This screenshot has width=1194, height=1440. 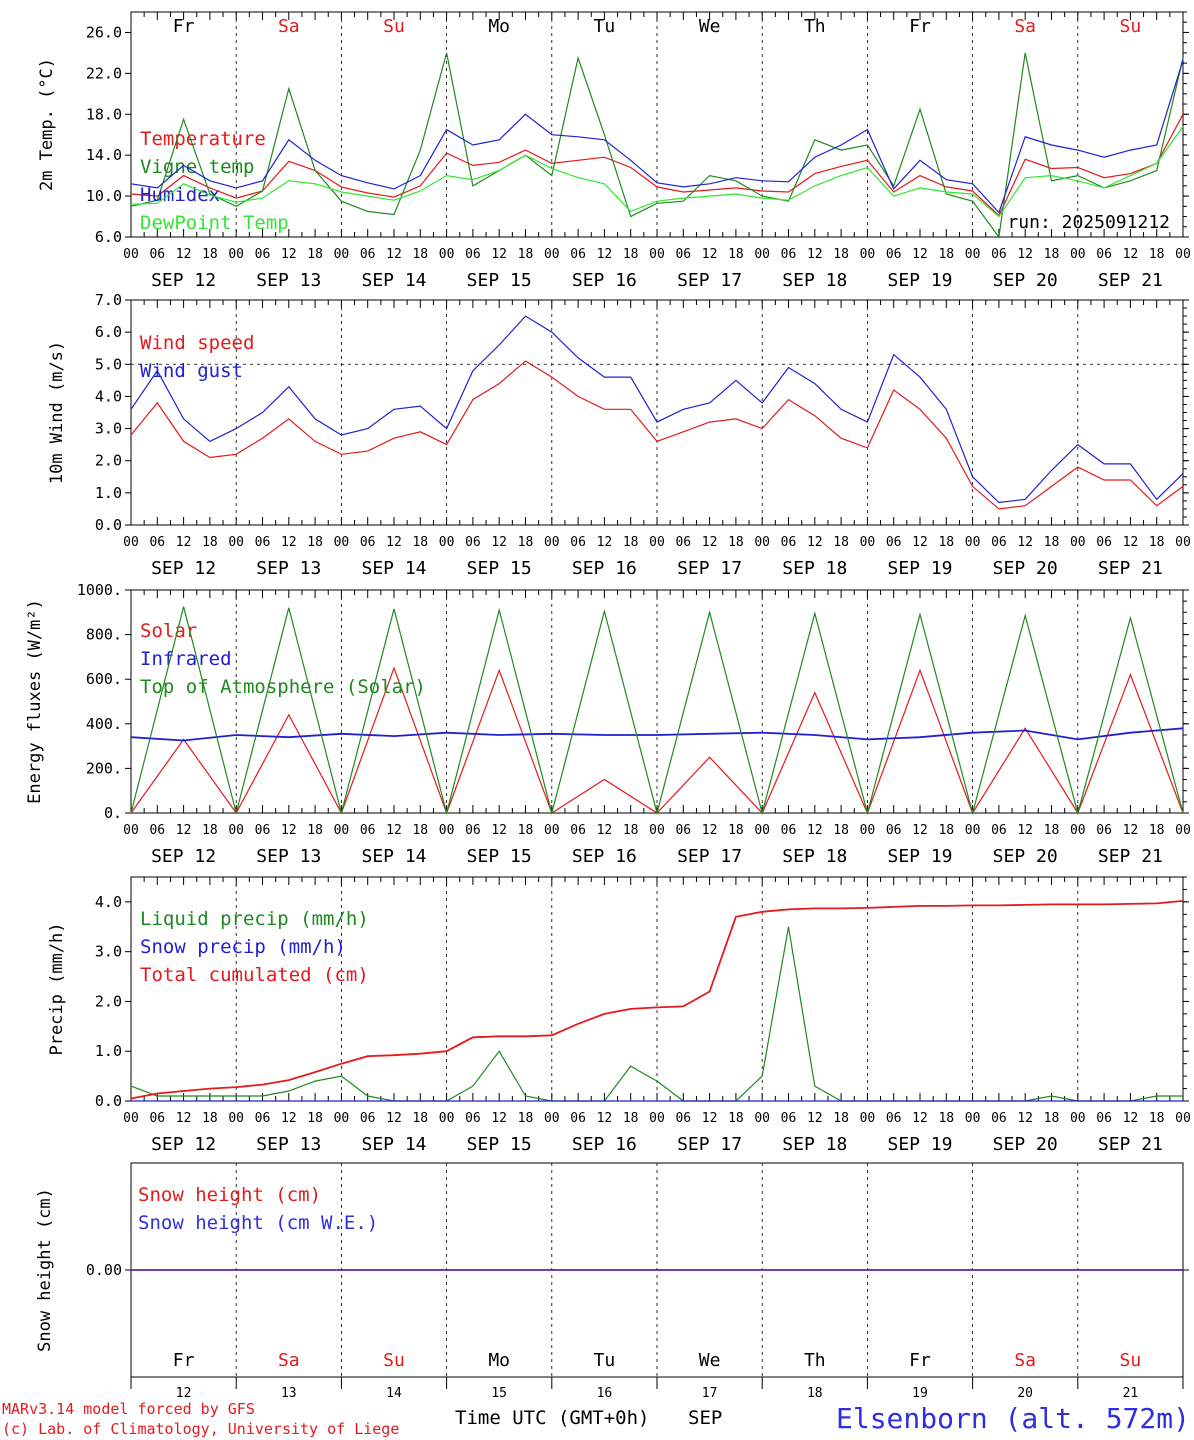 I want to click on legend-entry: Snow height (cm), so click(x=229, y=1195).